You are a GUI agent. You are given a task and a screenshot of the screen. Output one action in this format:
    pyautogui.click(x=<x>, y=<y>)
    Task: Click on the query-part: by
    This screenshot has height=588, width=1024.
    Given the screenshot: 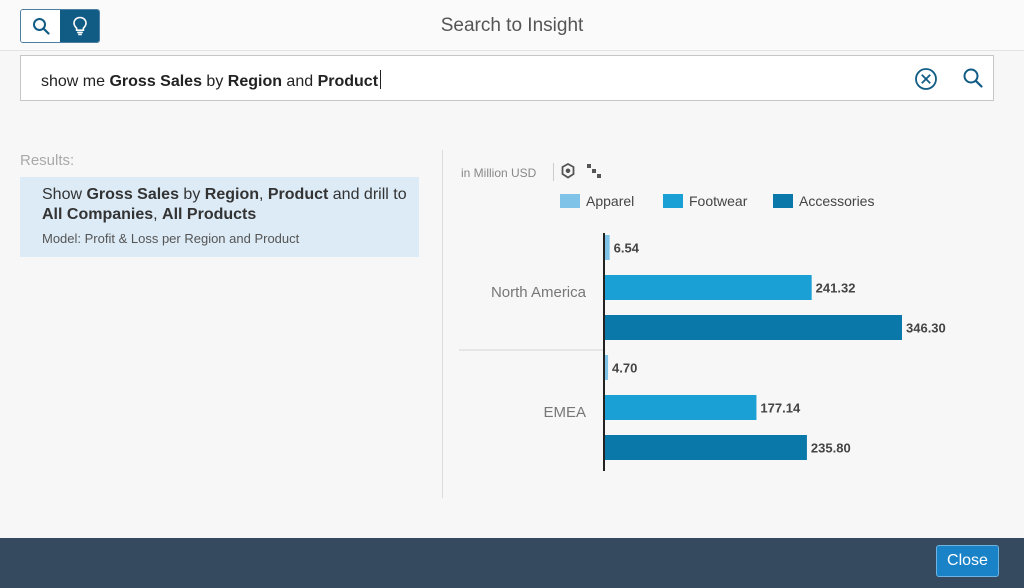 What is the action you would take?
    pyautogui.click(x=214, y=81)
    